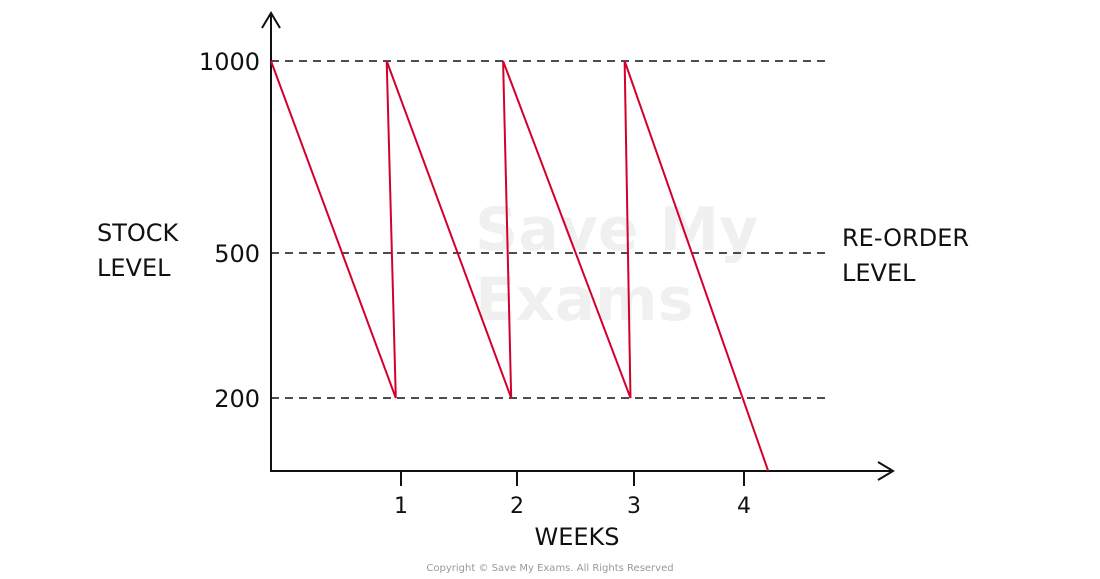 This screenshot has width=1100, height=579. What do you see at coordinates (886, 471) in the screenshot?
I see `x-axis-arrow-icon` at bounding box center [886, 471].